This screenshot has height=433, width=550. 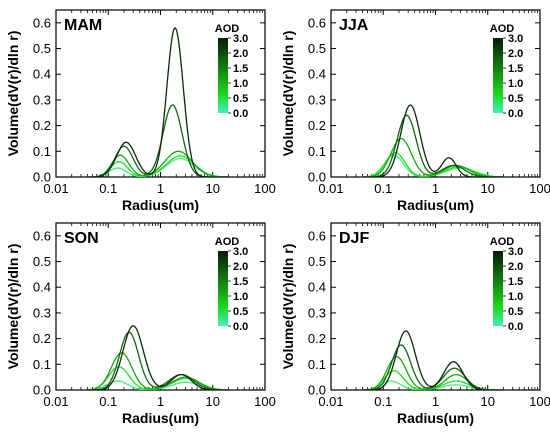 I want to click on panel-title: JJA, so click(x=354, y=25).